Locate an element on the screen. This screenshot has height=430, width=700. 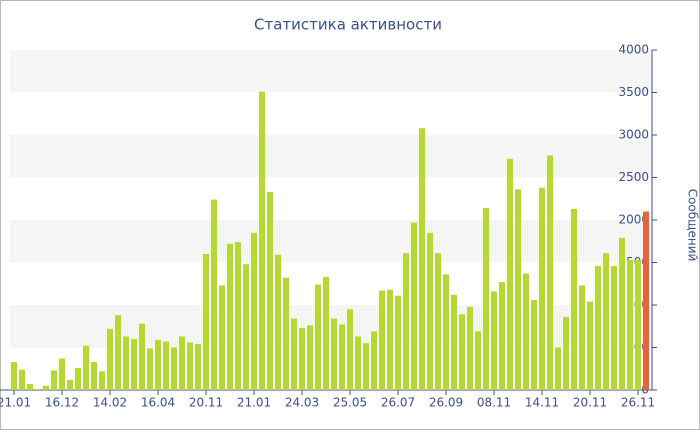
x-tick-label: 26.11 is located at coordinates (638, 403).